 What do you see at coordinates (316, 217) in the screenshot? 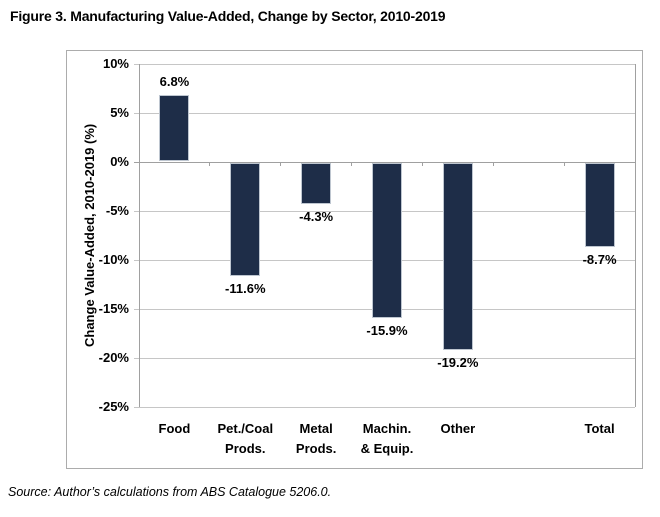
I see `bar-value-label: -4.3%` at bounding box center [316, 217].